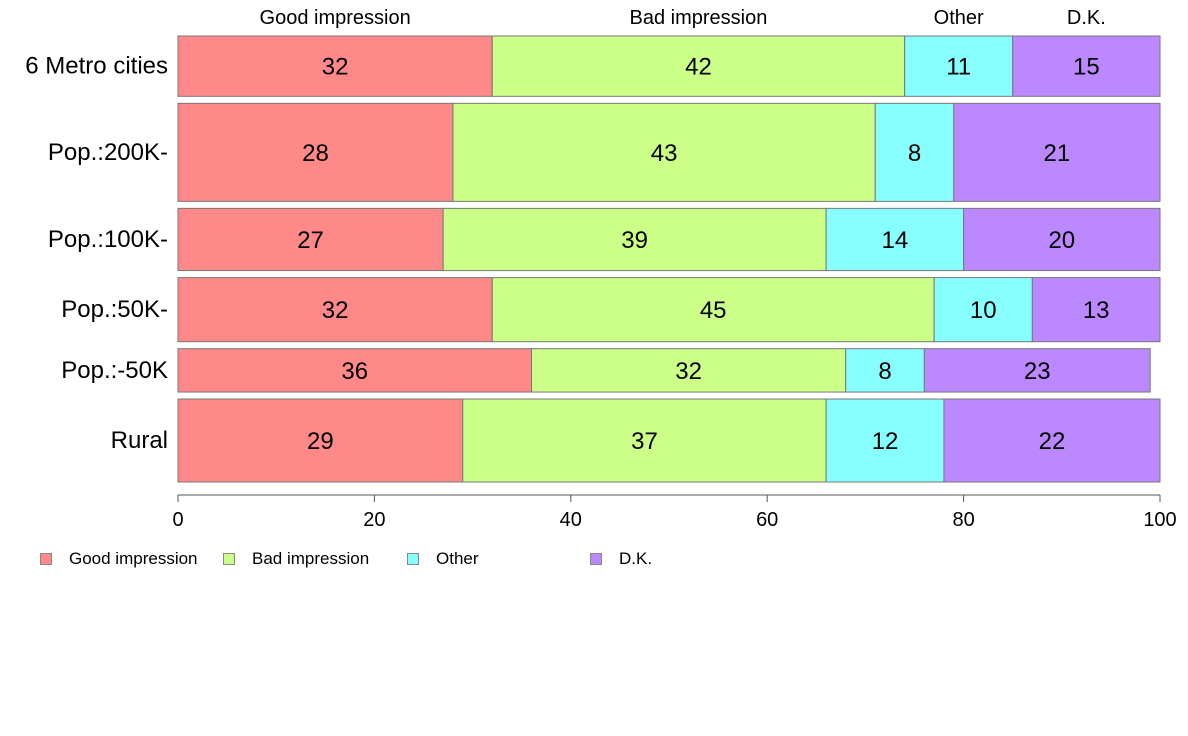 This screenshot has height=736, width=1188. Describe the element at coordinates (139, 440) in the screenshot. I see `category-label: Rural` at that location.